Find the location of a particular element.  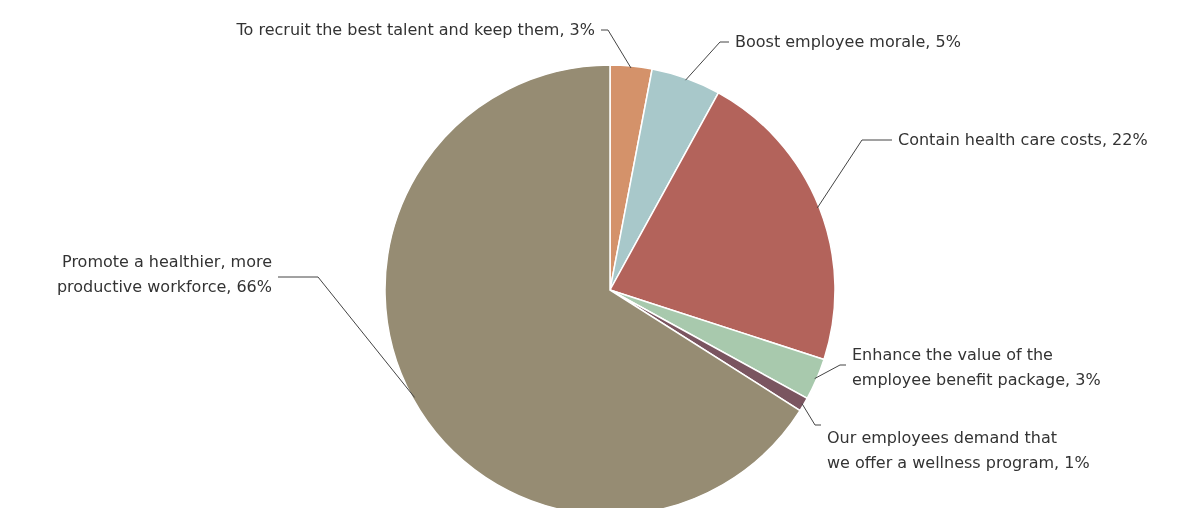

slice-label: To recruit the best talent and keep them, 3% is located at coordinates (415, 29).